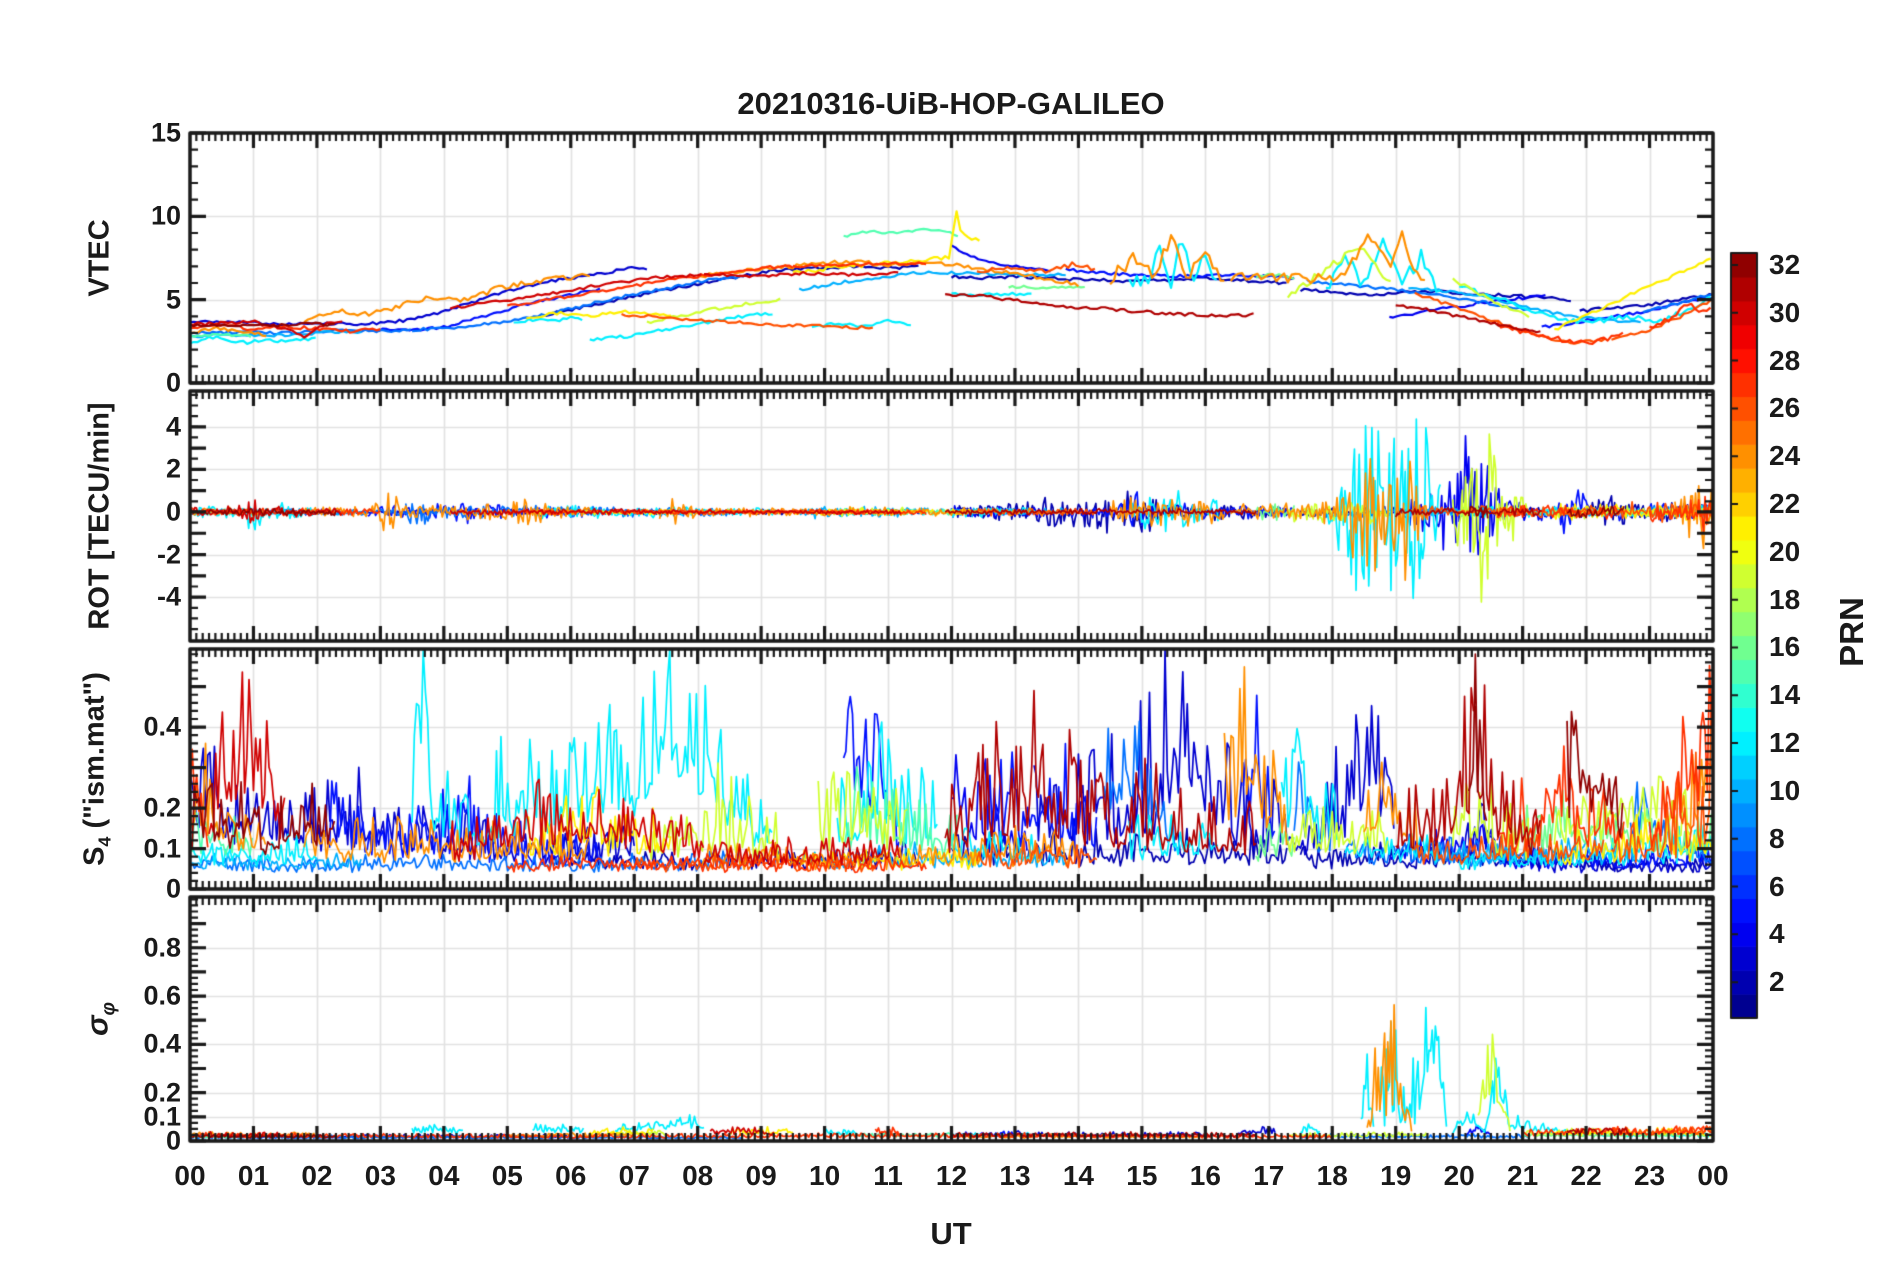 The width and height of the screenshot is (1902, 1272). Describe the element at coordinates (1332, 1175) in the screenshot. I see `x-tick-label: 18` at that location.